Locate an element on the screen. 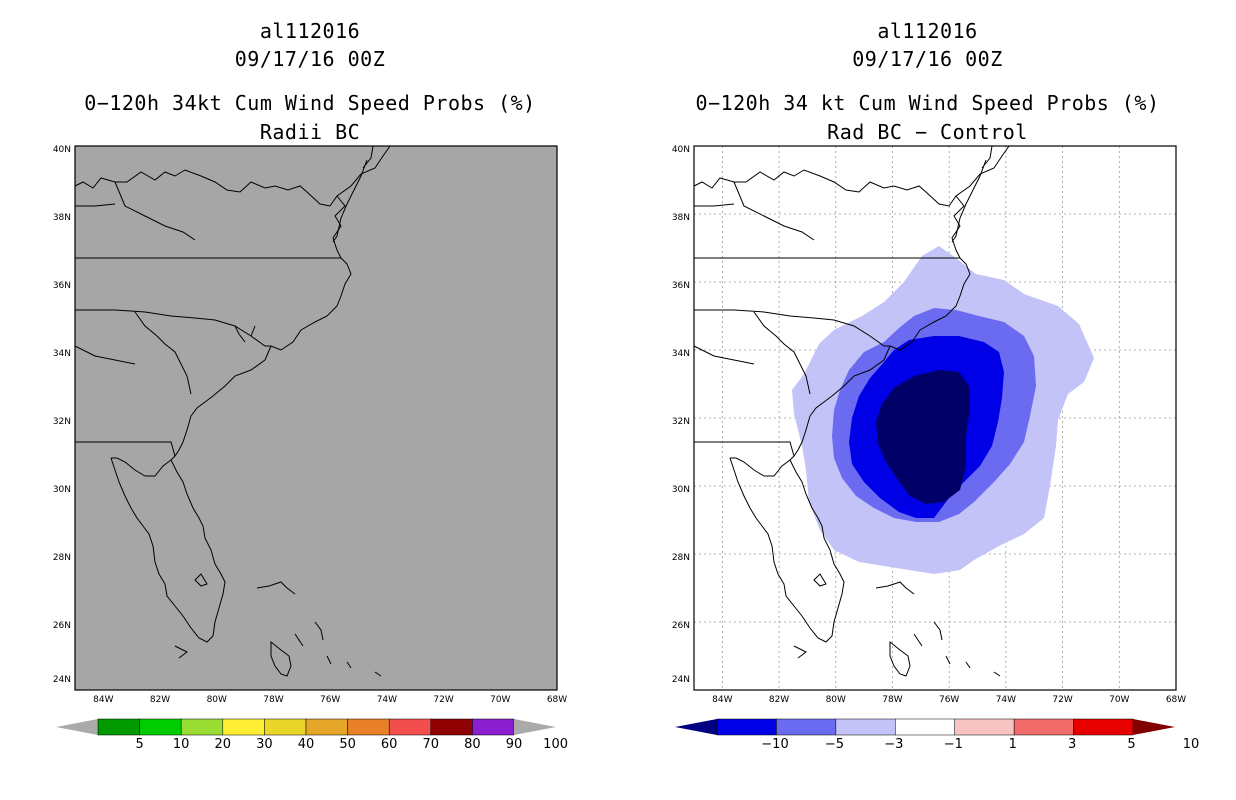 The image size is (1236, 800). colorbar-label: 40 is located at coordinates (306, 744).